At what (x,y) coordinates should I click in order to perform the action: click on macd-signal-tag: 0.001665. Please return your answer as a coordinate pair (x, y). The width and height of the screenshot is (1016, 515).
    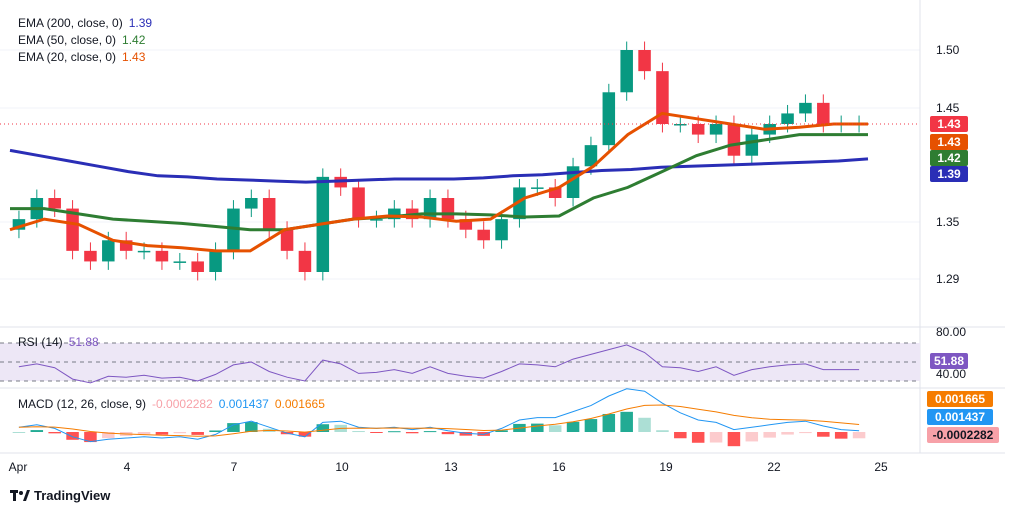
    Looking at the image, I should click on (960, 399).